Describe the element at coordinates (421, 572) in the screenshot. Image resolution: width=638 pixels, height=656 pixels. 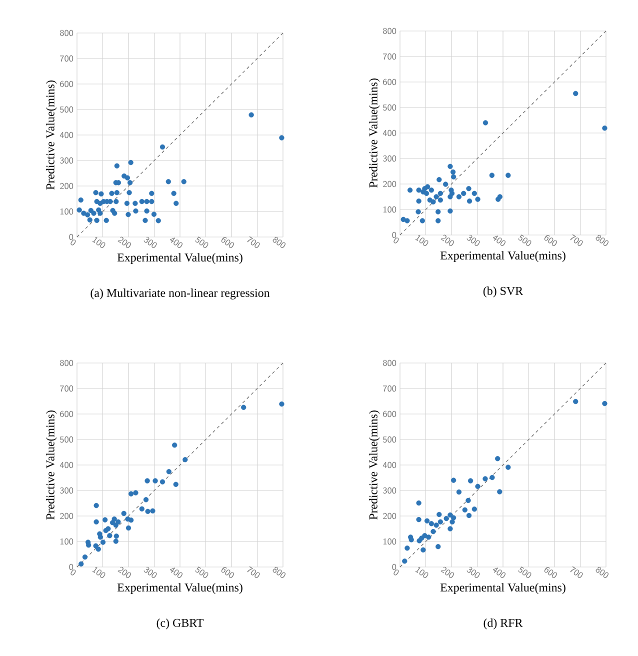
I see `x-tick-label: 100` at that location.